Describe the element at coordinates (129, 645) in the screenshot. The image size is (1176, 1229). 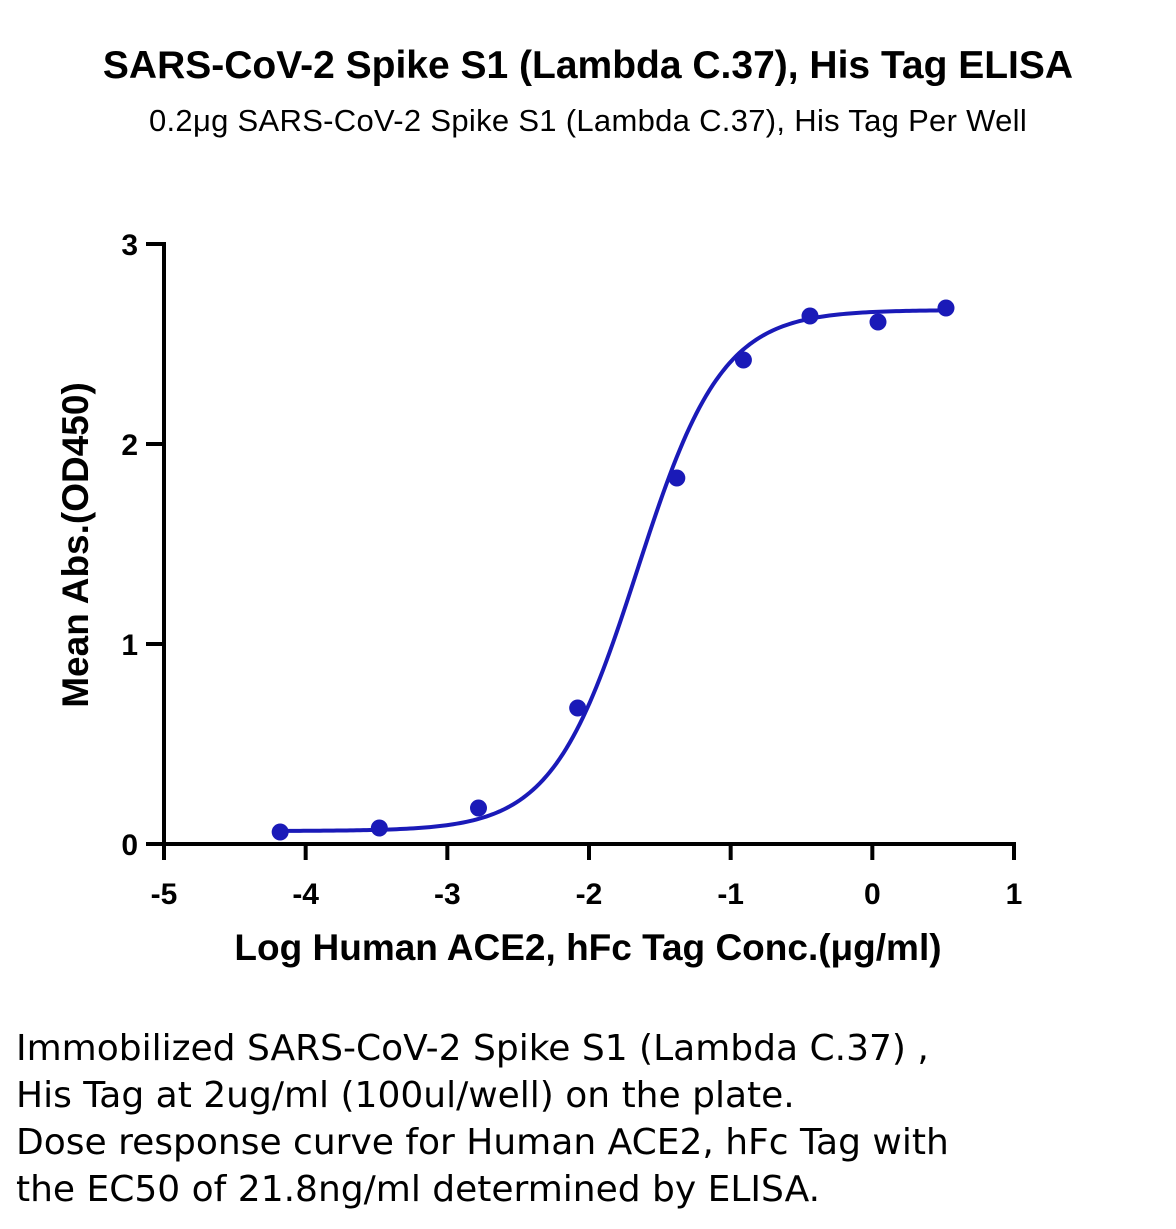
I see `y-tick-label: 1` at that location.